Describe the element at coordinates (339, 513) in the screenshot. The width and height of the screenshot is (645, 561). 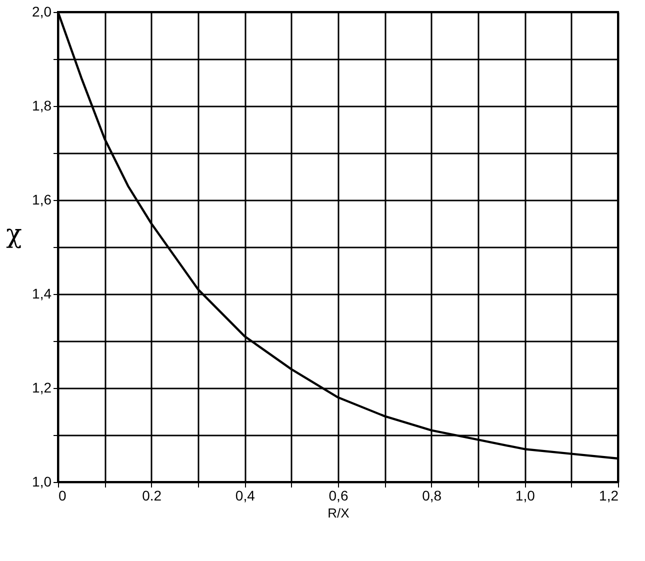
I see `x-axis-title: R/X` at that location.